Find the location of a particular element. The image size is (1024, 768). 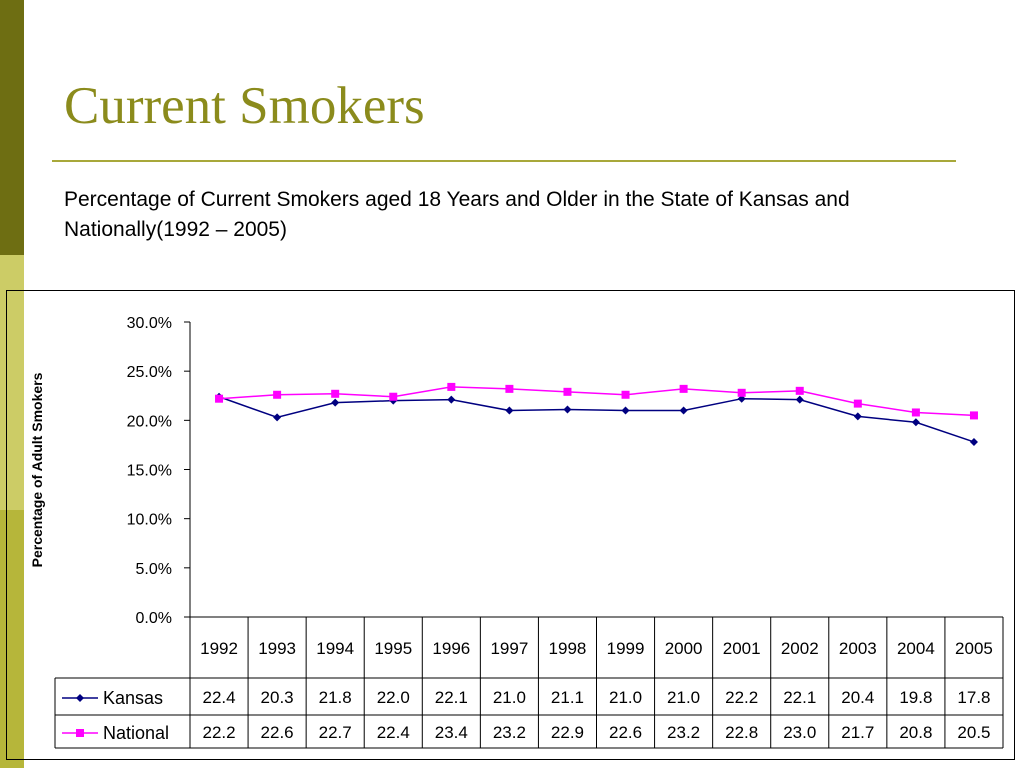

data-label-kansas: 17.8 is located at coordinates (973, 697).